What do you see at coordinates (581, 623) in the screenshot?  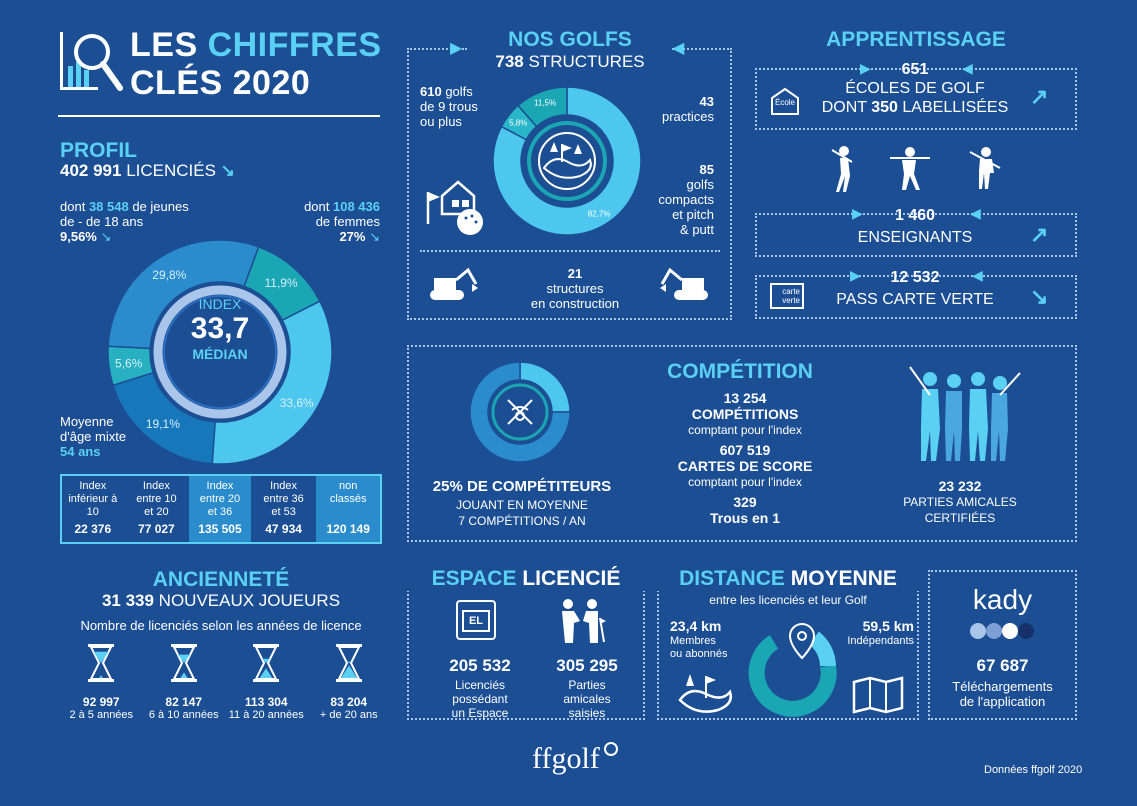 I see `handshake-icon` at bounding box center [581, 623].